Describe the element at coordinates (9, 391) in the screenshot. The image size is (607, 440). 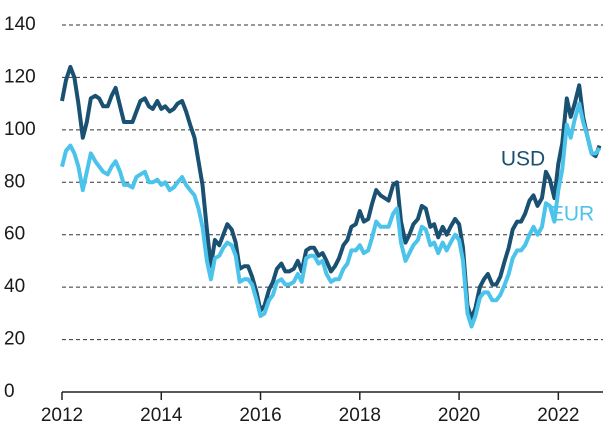
I see `y-tick-label: 0` at that location.